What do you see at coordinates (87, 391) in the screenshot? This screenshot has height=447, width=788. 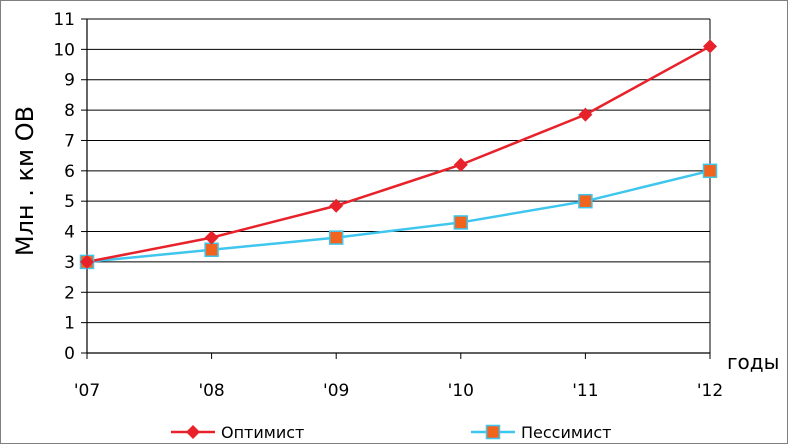 I see `x-tick-label: '07` at bounding box center [87, 391].